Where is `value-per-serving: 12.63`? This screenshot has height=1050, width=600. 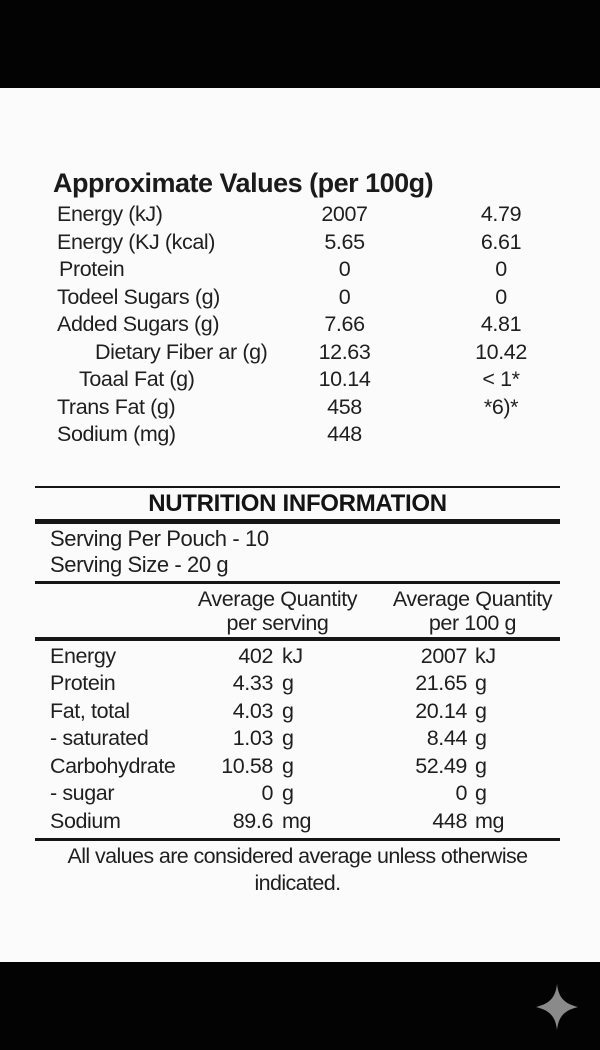
value-per-serving: 12.63 is located at coordinates (344, 351).